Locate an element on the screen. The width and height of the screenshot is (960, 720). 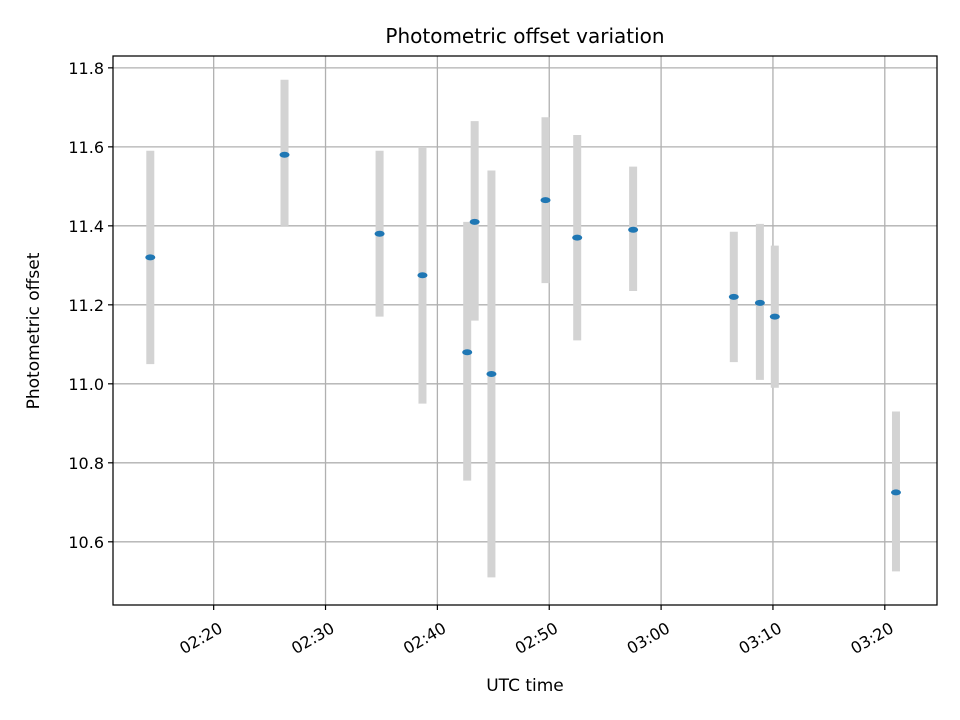
x-axis: 02:20 02:30 02:40 02:50 03:00 03:10 03:20 is located at coordinates (536, 631).